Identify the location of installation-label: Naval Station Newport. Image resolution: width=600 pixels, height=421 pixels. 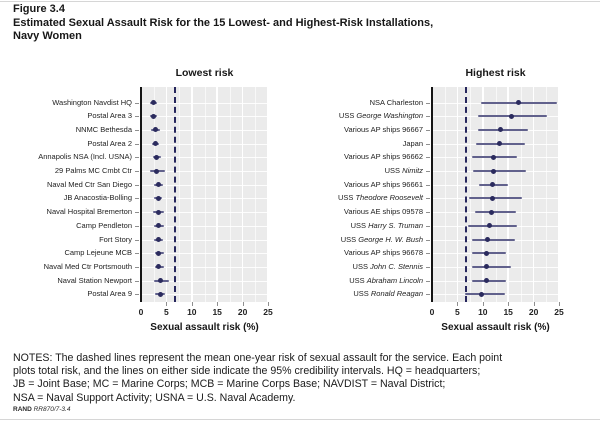
(94, 280).